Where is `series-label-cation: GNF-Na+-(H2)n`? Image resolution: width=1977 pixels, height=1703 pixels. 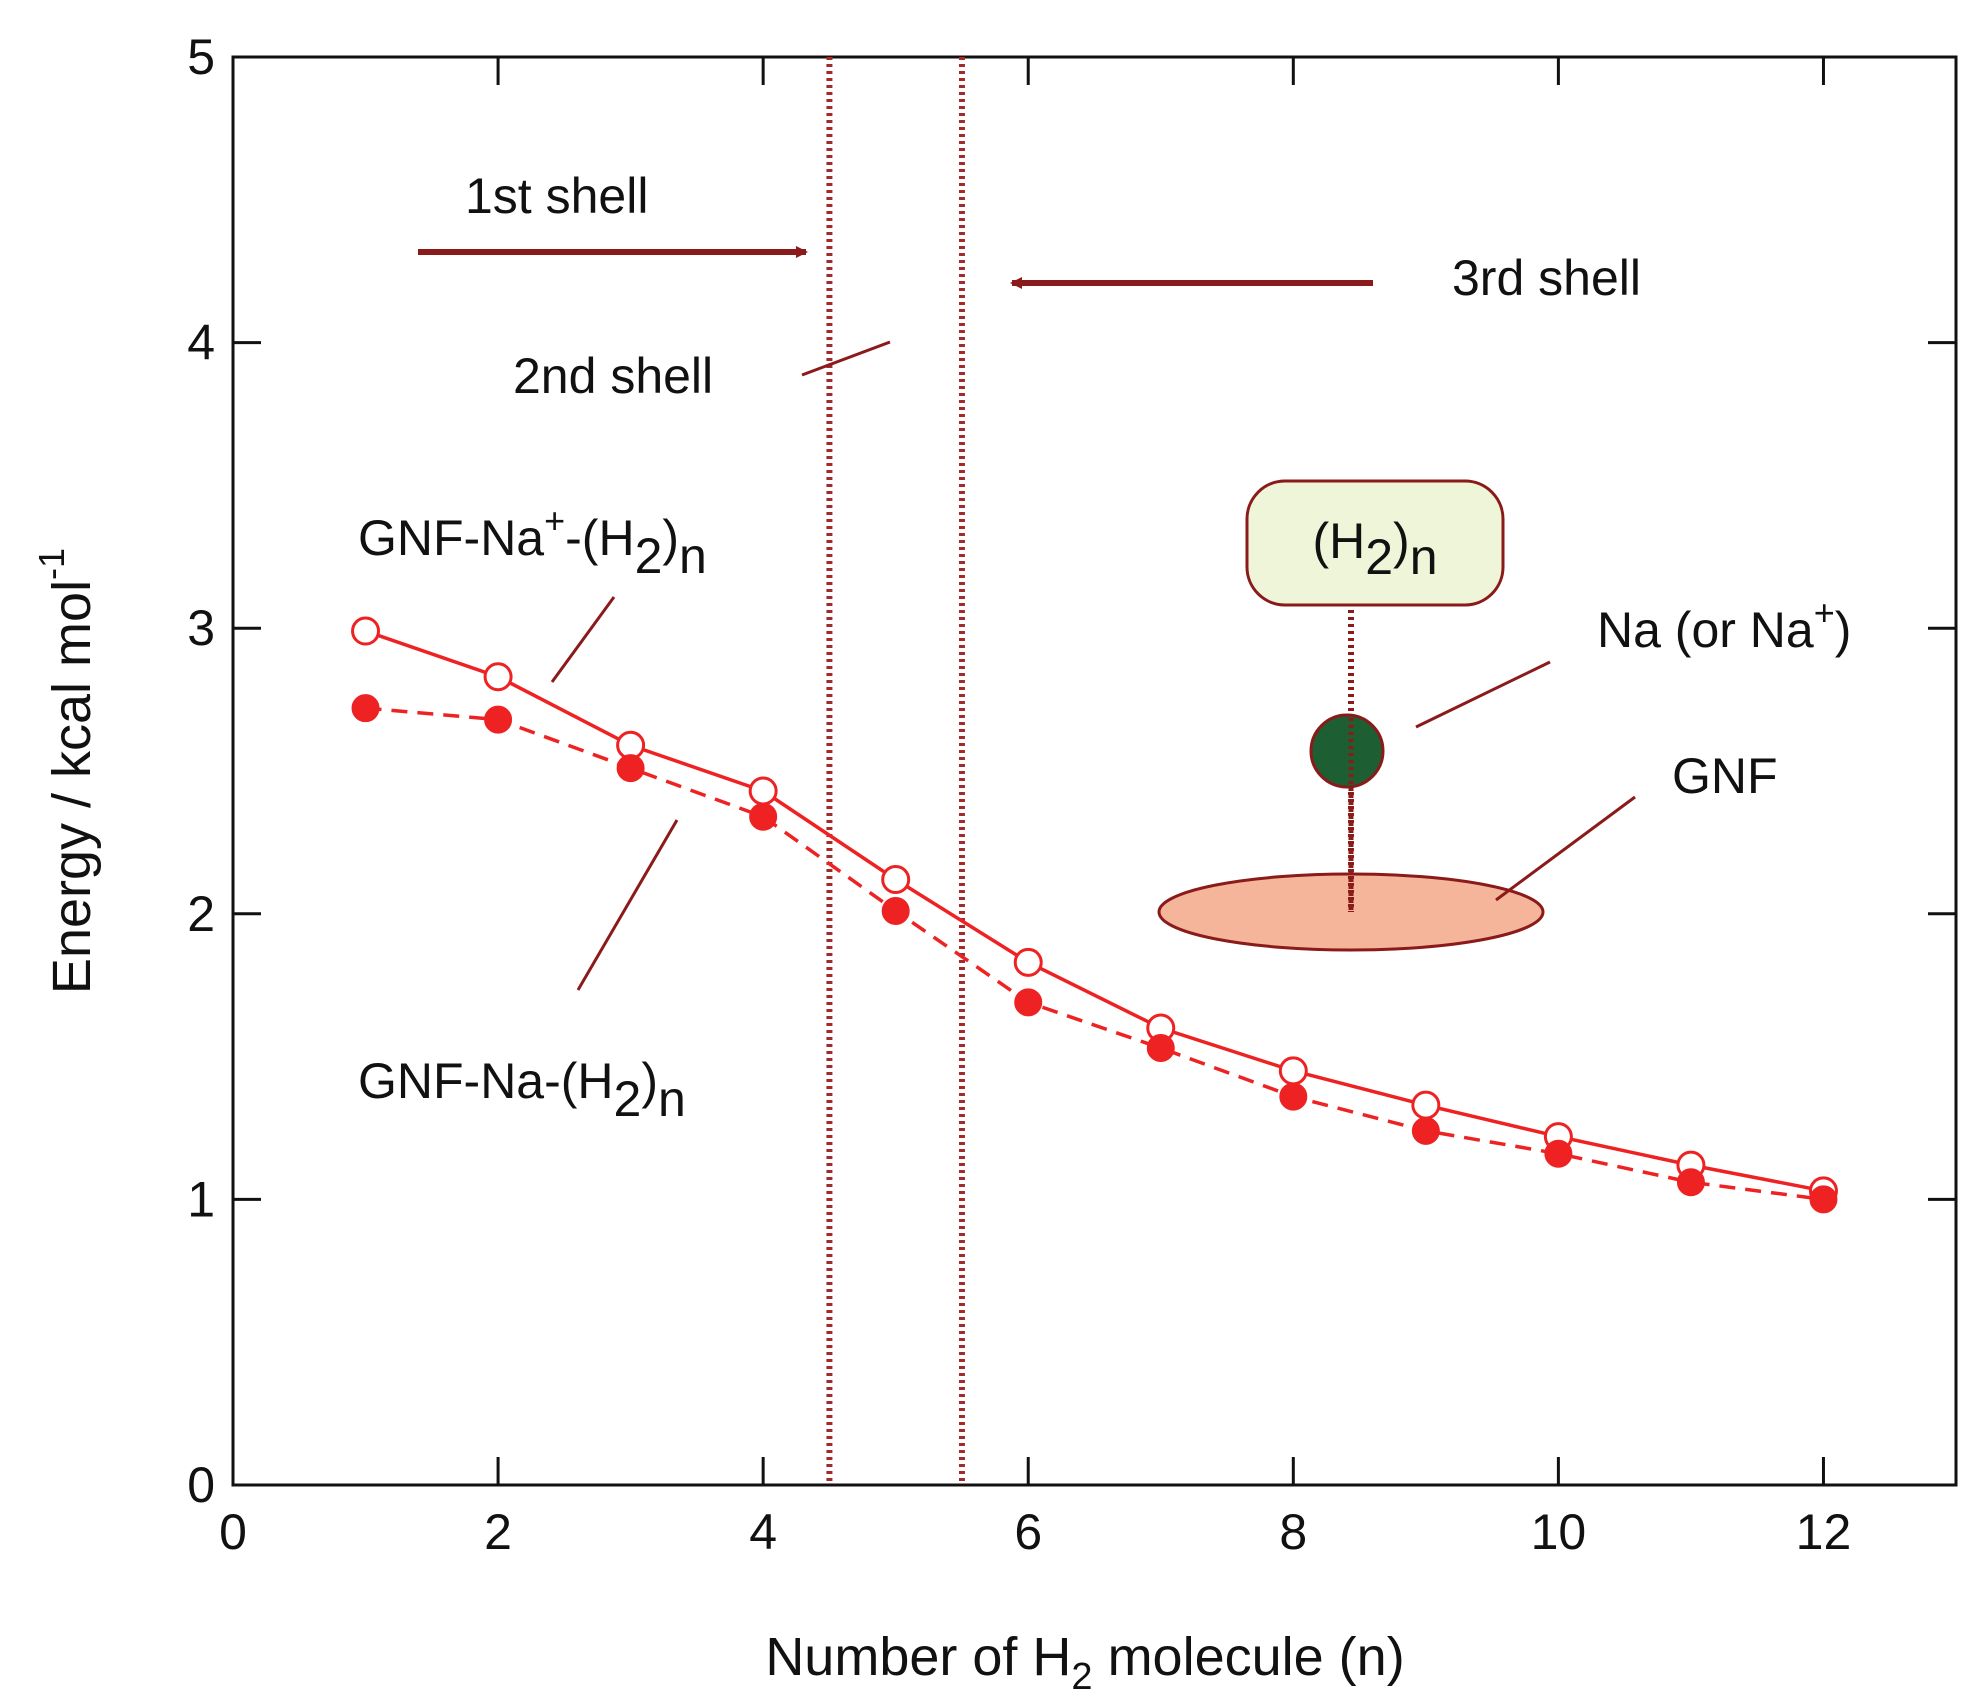 series-label-cation: GNF-Na+-(H2)n is located at coordinates (532, 542).